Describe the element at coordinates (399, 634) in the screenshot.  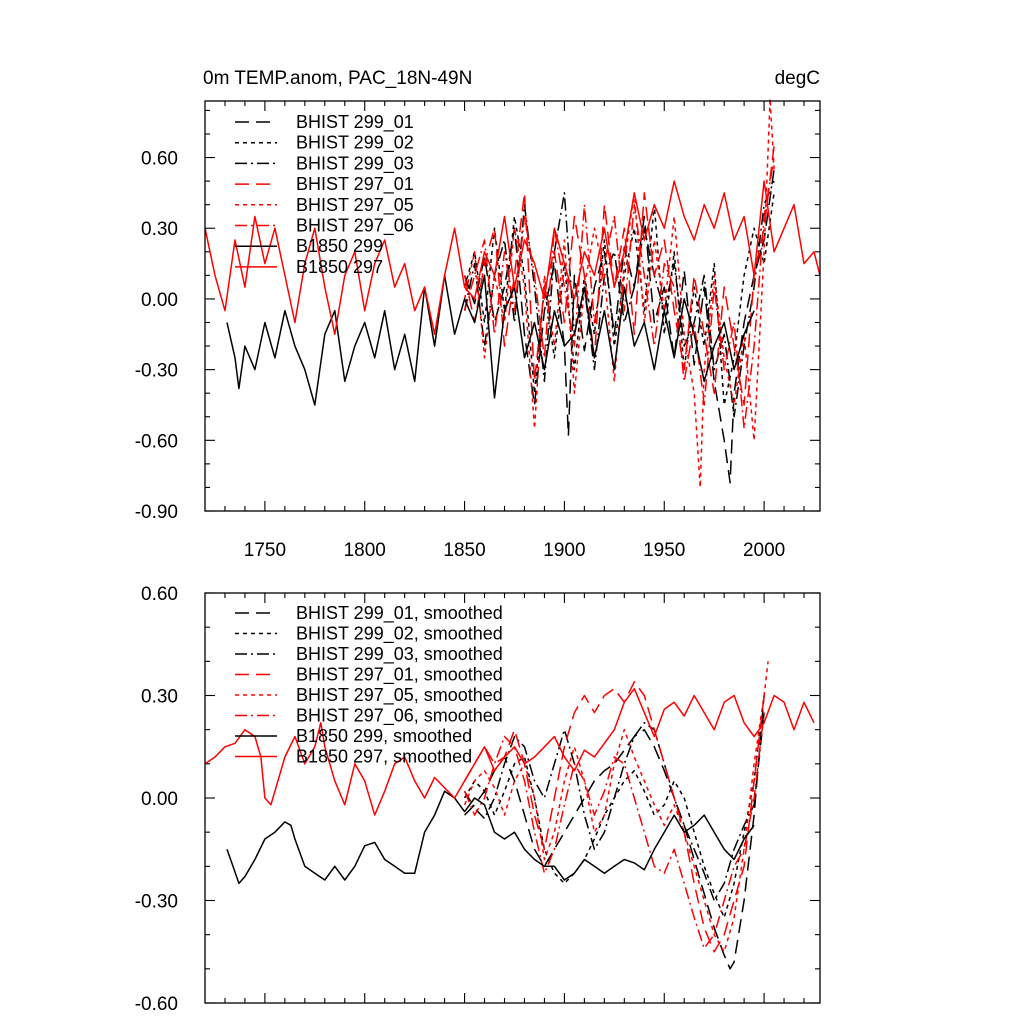
I see `legend-label: BHIST 299_02, smoothed` at that location.